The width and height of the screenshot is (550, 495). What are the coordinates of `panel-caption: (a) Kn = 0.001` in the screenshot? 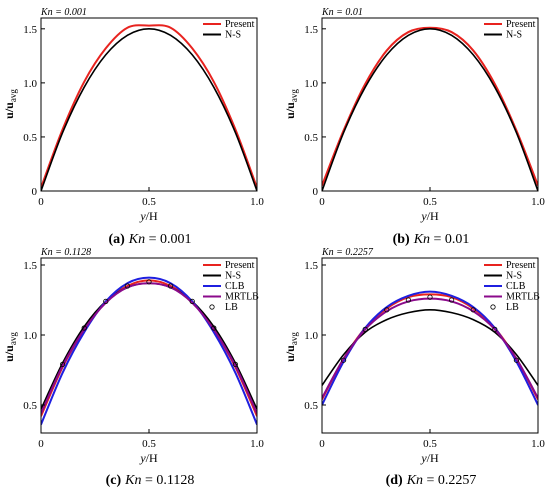 It's located at (149, 239).